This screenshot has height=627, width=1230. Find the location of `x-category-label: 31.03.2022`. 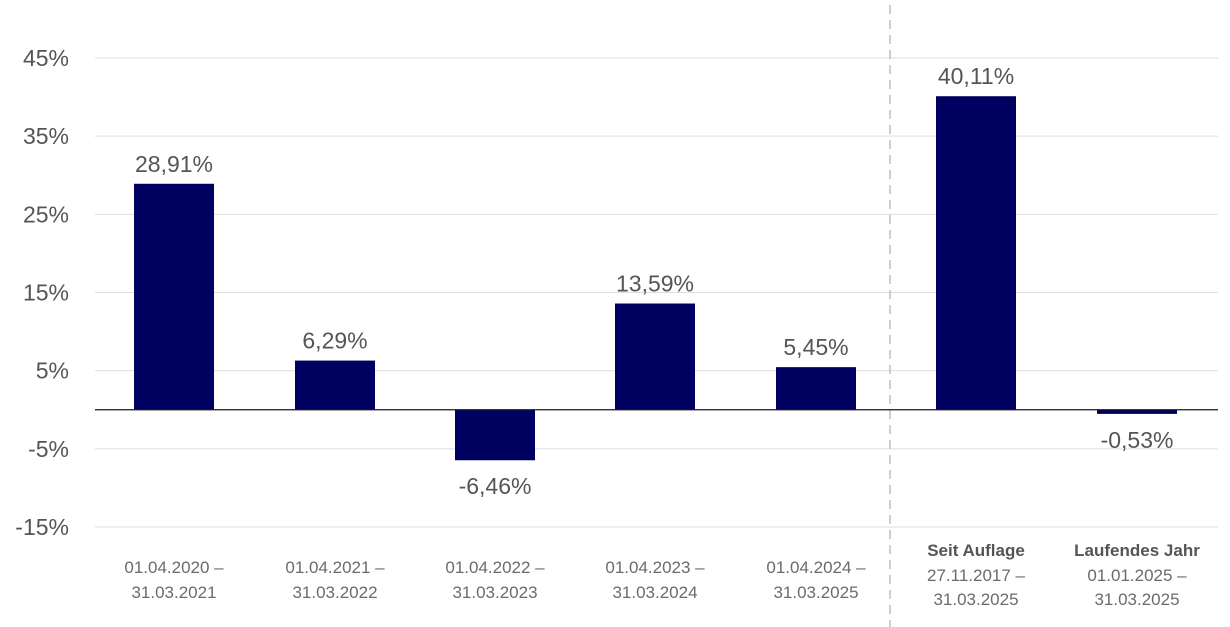

x-category-label: 31.03.2022 is located at coordinates (334, 592).